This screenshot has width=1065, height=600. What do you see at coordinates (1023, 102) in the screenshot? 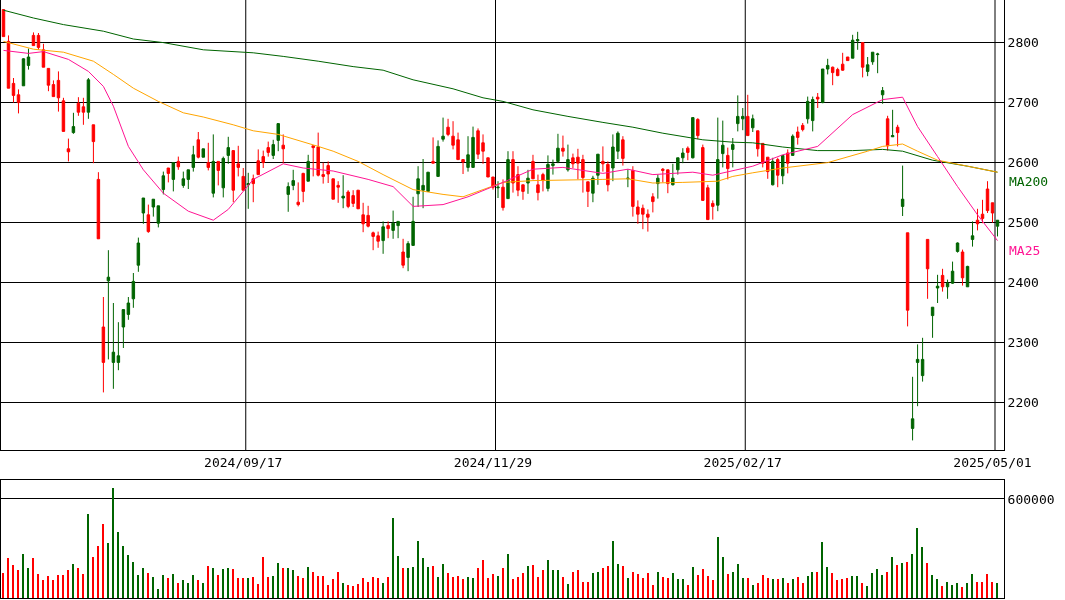
I see `y-tick-label: 2700` at bounding box center [1023, 102].